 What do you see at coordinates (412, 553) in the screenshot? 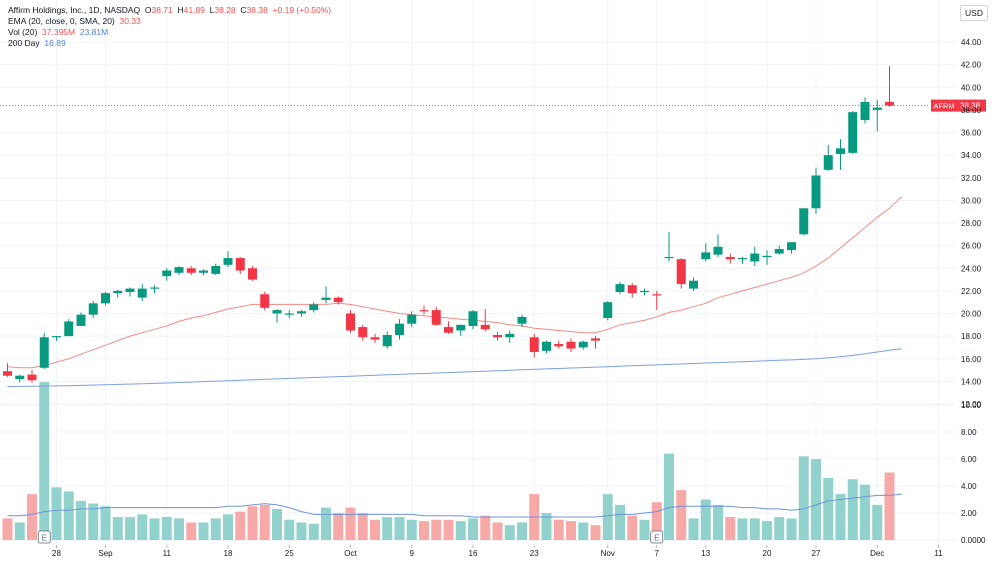
I see `time-tick-label: 9` at bounding box center [412, 553].